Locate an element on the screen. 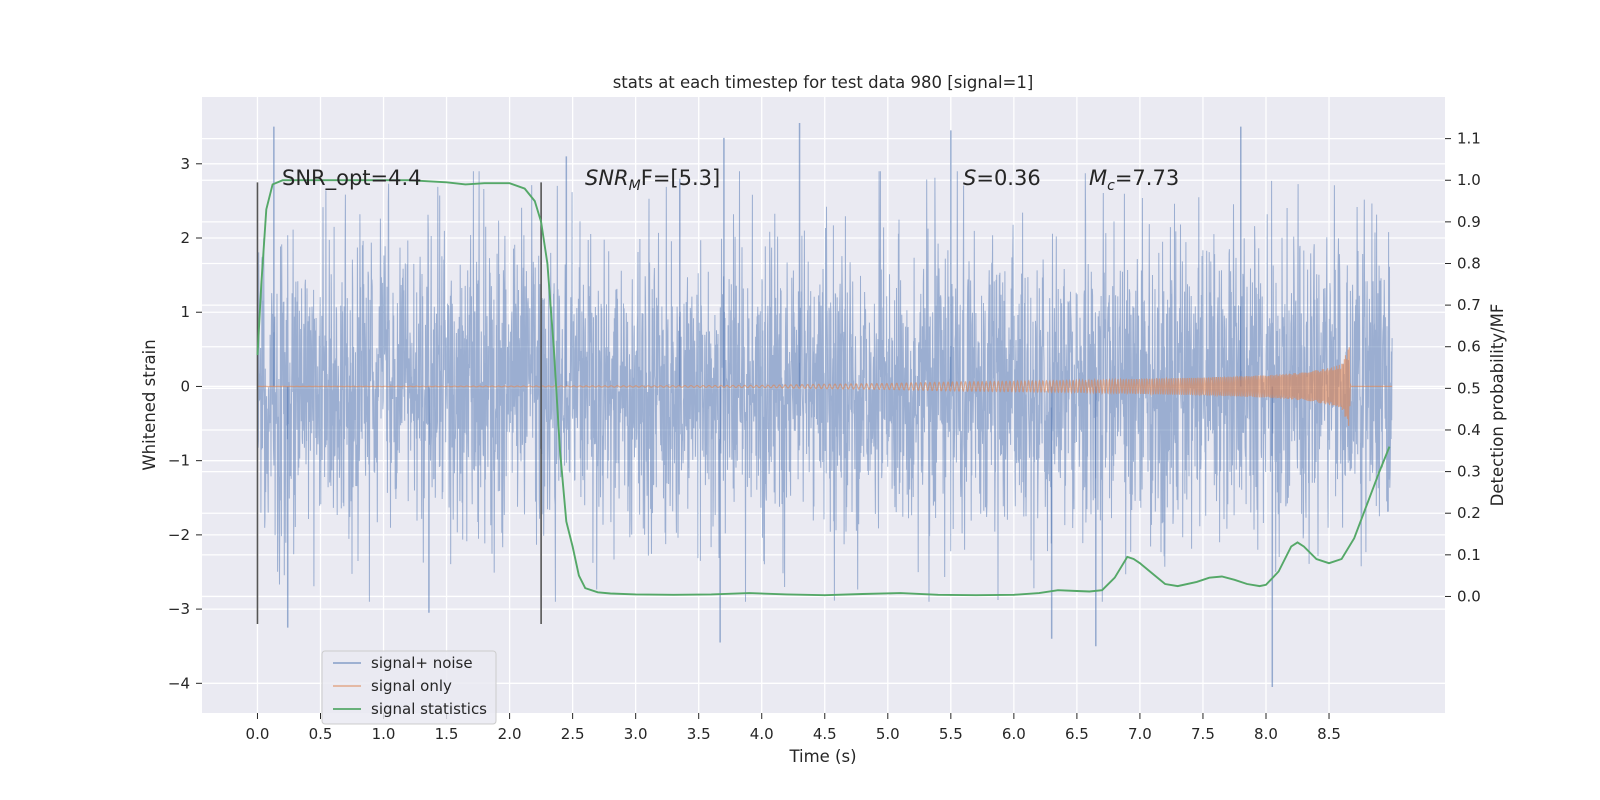 The height and width of the screenshot is (800, 1600). y-tick-label-5: −2 is located at coordinates (179, 535).